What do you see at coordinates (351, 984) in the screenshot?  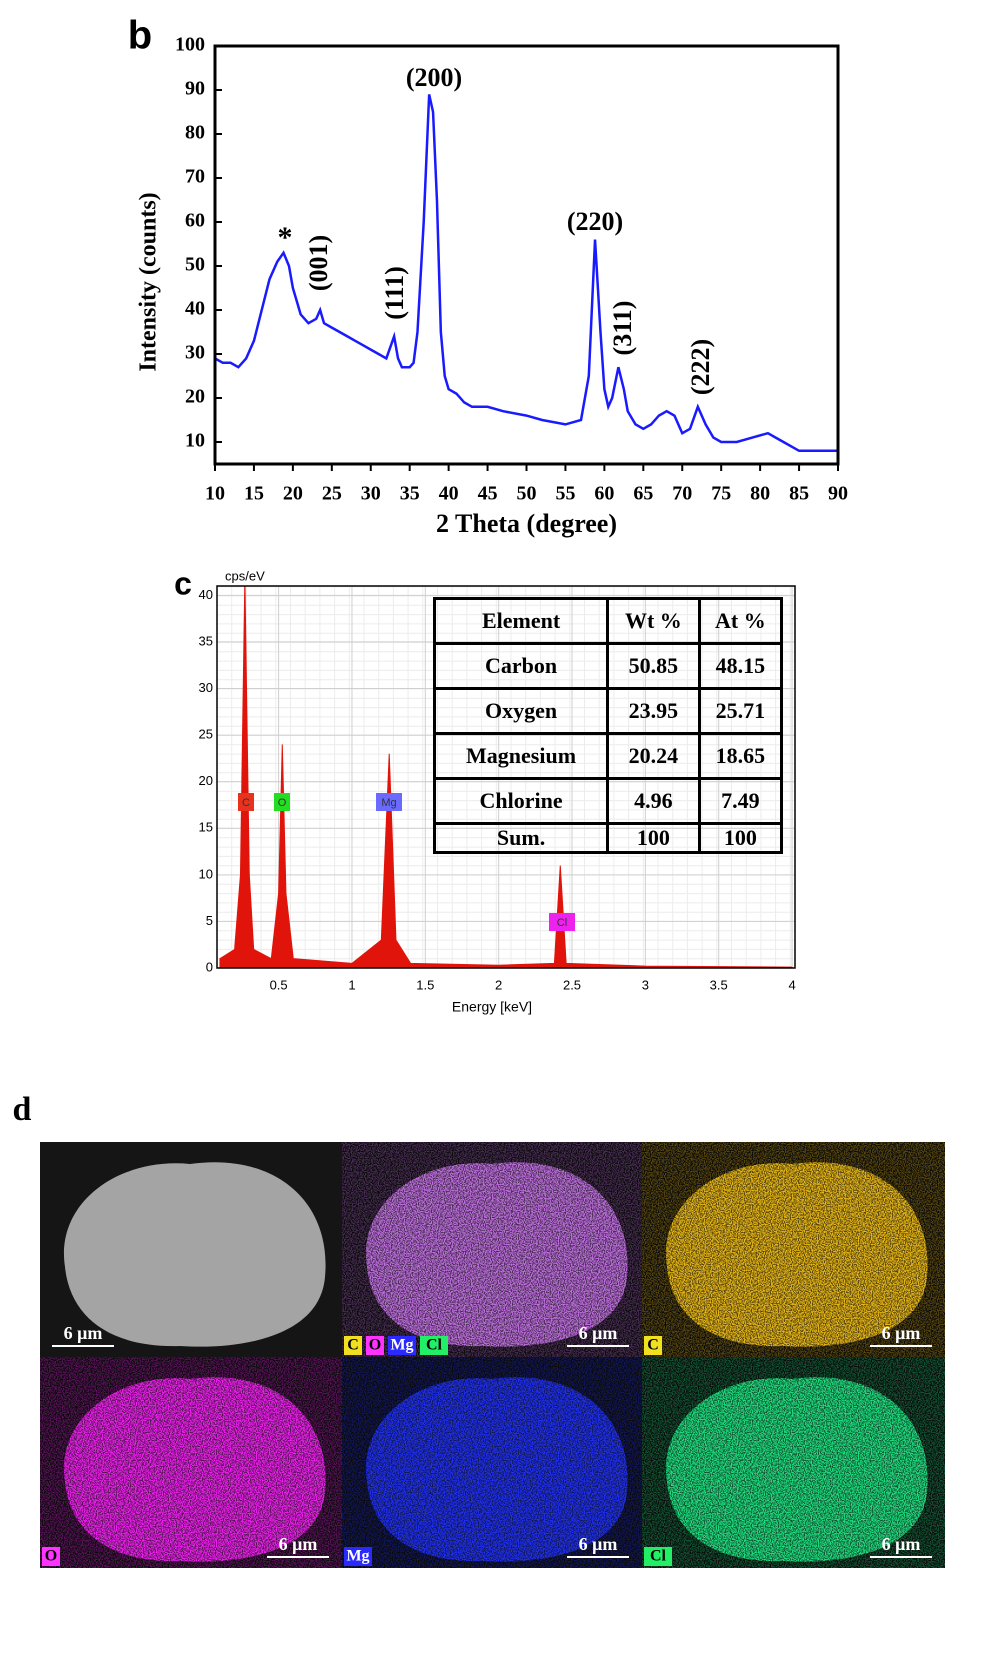 I see `x-tick-label: 1` at bounding box center [351, 984].